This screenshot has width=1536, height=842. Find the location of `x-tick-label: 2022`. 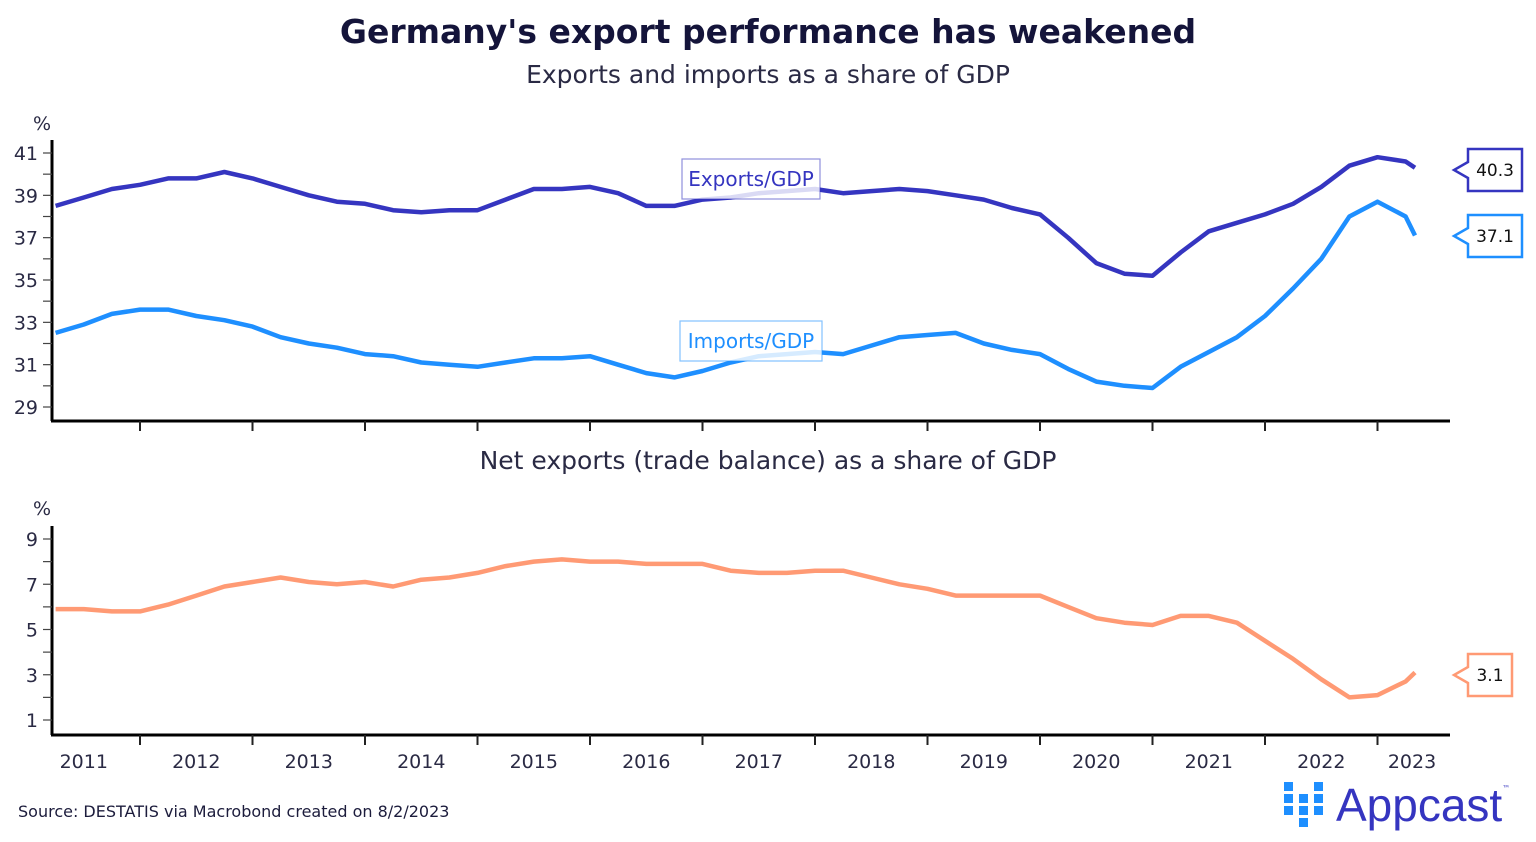

x-tick-label: 2022 is located at coordinates (1321, 762).